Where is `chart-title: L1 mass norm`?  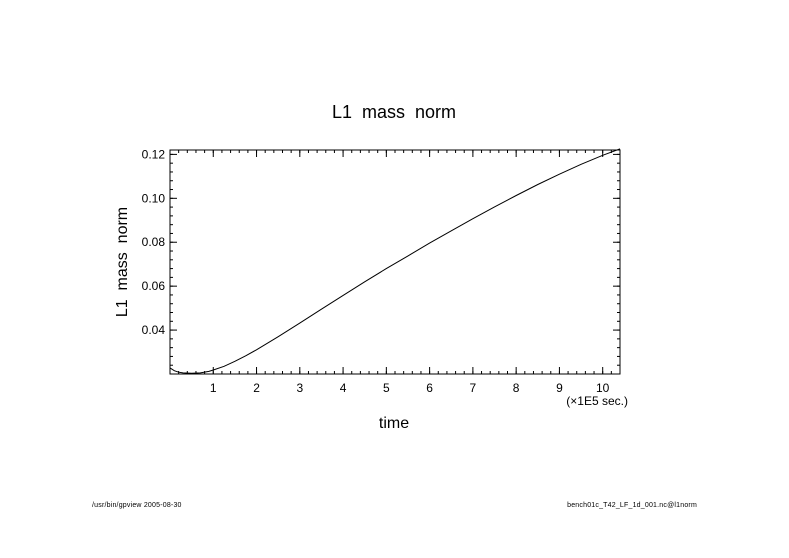 chart-title: L1 mass norm is located at coordinates (394, 112).